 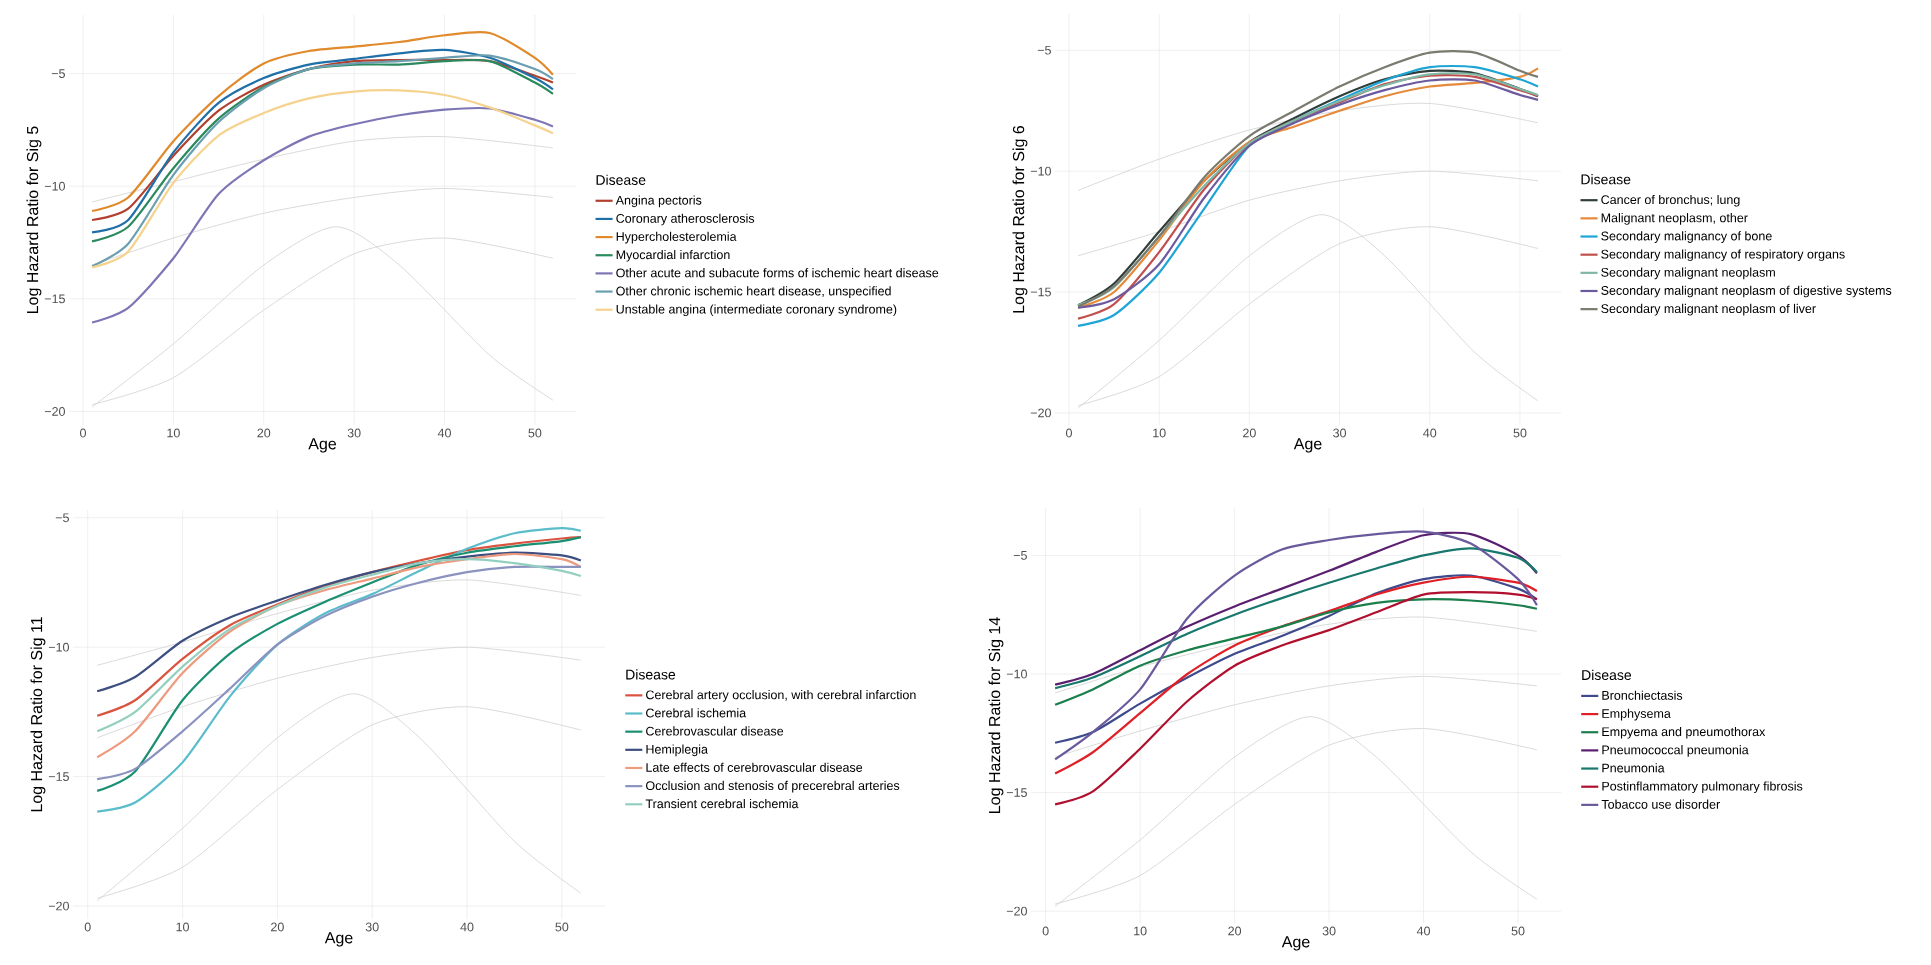 What do you see at coordinates (1686, 237) in the screenshot?
I see `legend-label: Secondary malignancy of bone` at bounding box center [1686, 237].